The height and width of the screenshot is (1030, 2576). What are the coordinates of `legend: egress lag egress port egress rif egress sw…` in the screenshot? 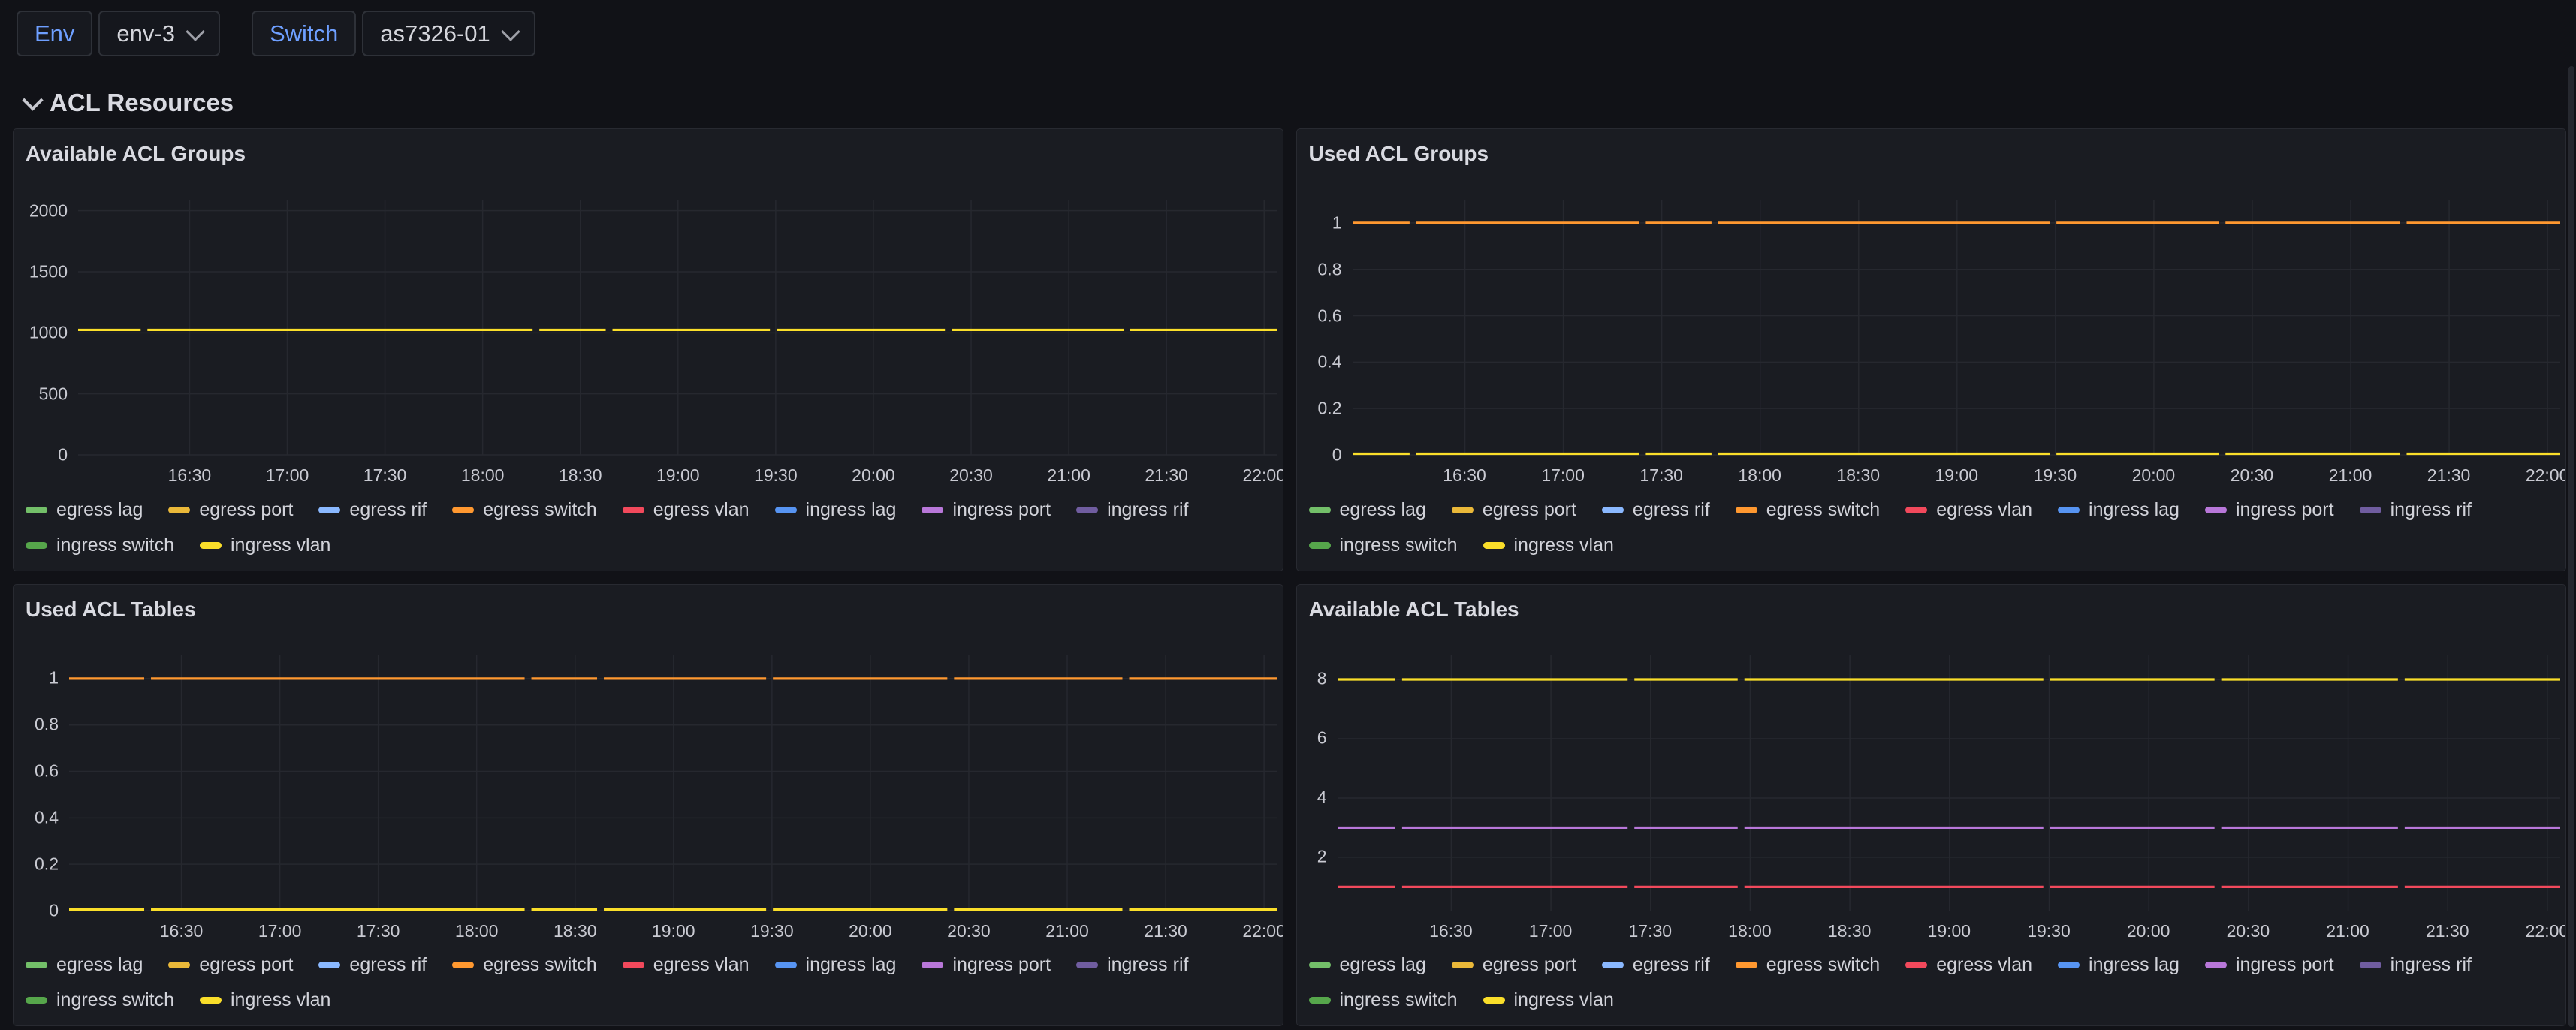 It's located at (649, 983).